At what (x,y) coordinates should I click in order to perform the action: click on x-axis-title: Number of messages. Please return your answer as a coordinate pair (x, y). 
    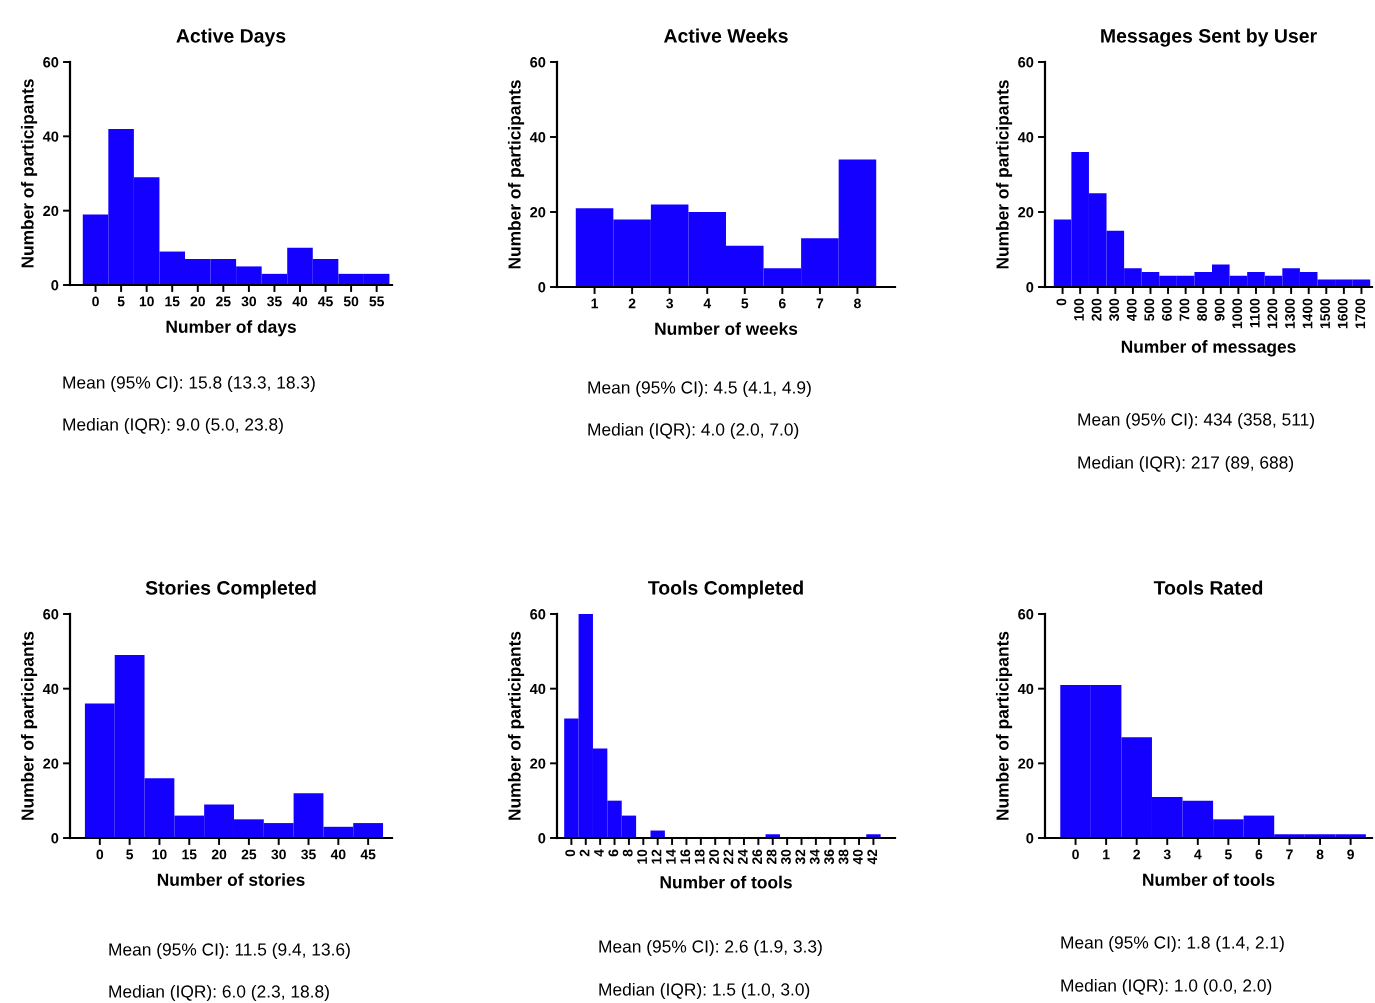
    Looking at the image, I should click on (1208, 348).